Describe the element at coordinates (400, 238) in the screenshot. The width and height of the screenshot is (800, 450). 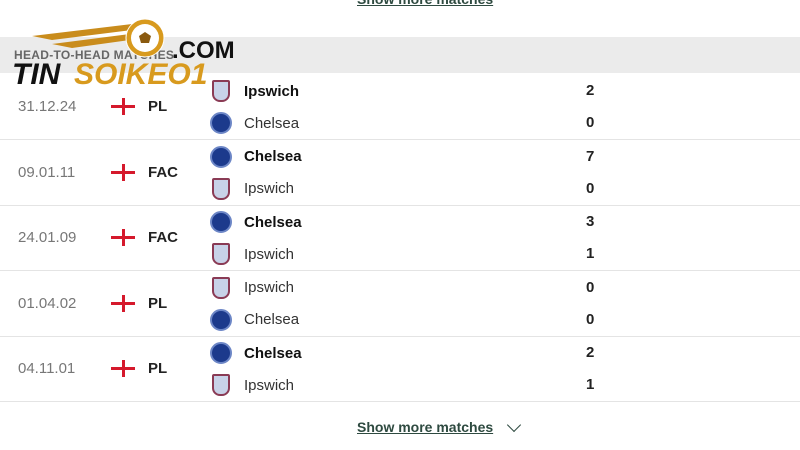
I see `match-row: 24.01.09 FAC Chelsea 3 Ipswich 1` at that location.